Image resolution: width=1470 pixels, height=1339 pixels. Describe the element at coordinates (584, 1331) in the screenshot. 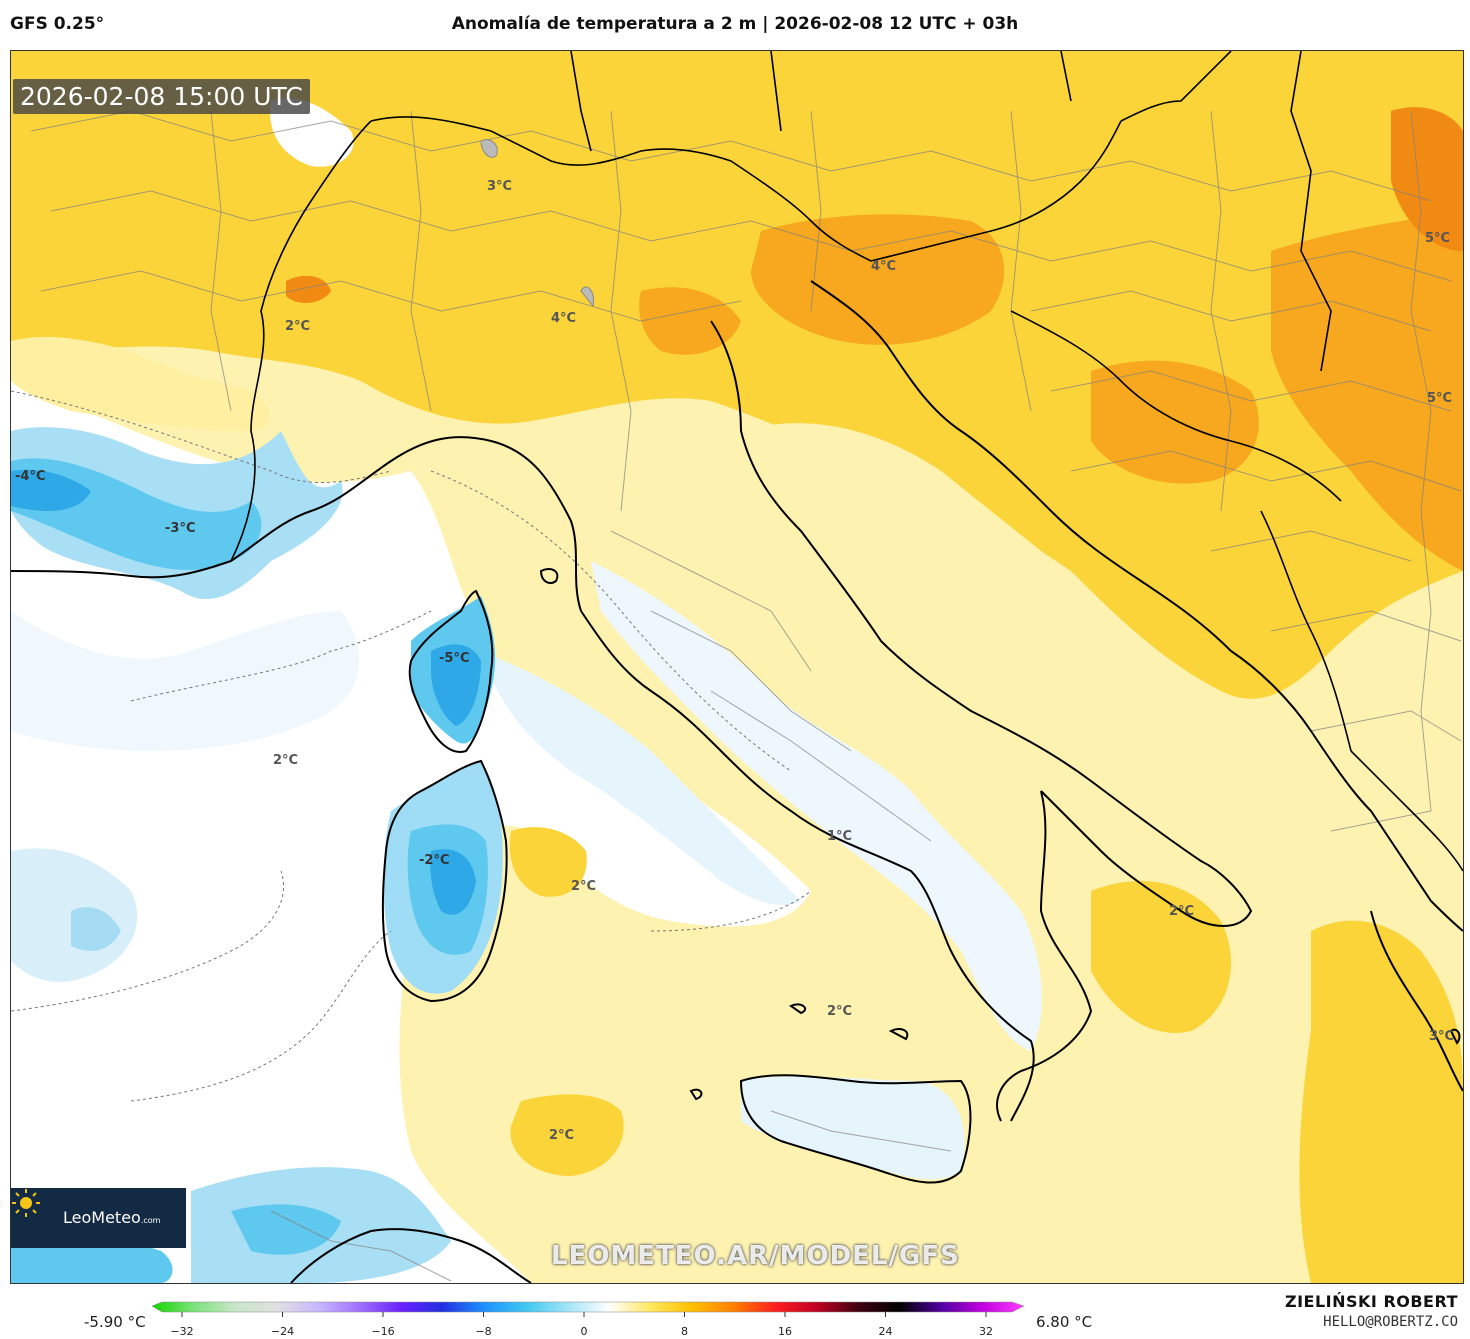

I see `legend-tick-label: 0` at that location.